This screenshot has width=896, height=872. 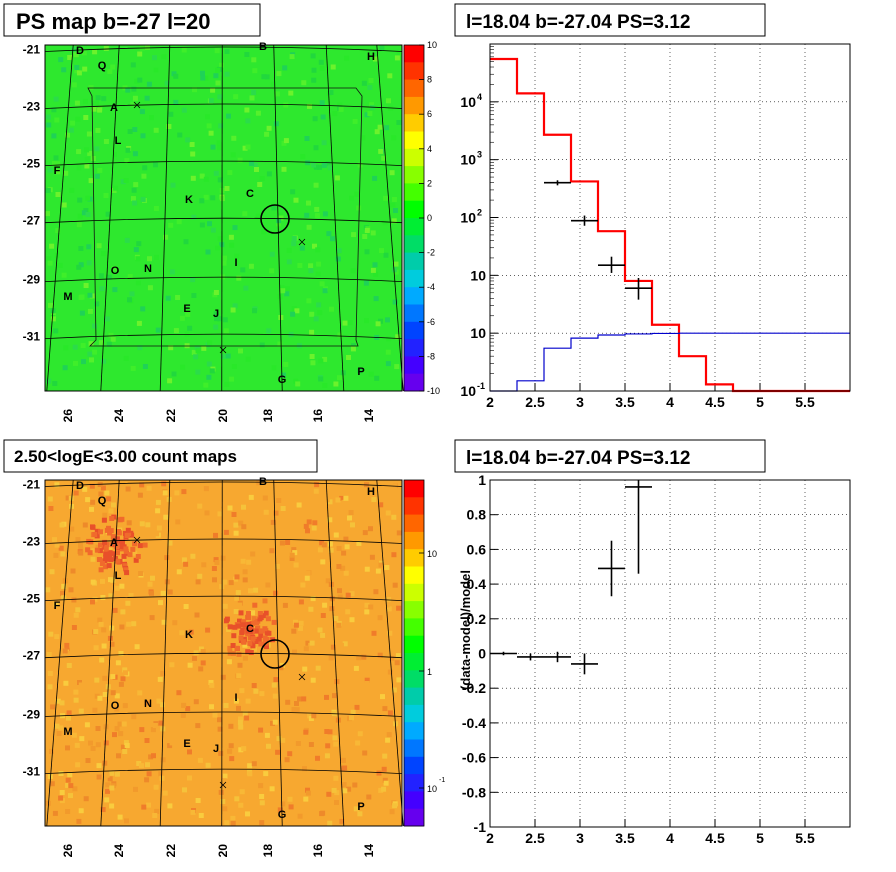 What do you see at coordinates (535, 838) in the screenshot?
I see `residual-x-tick-label: 2.5` at bounding box center [535, 838].